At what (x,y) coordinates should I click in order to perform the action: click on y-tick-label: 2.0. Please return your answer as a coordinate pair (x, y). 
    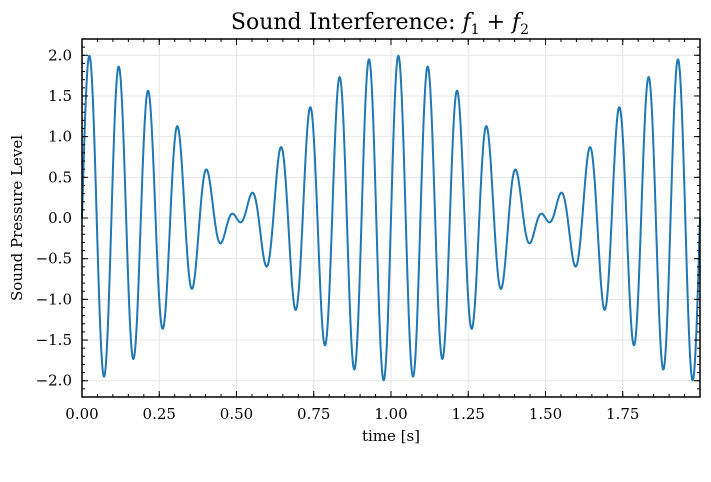
    Looking at the image, I should click on (60, 55).